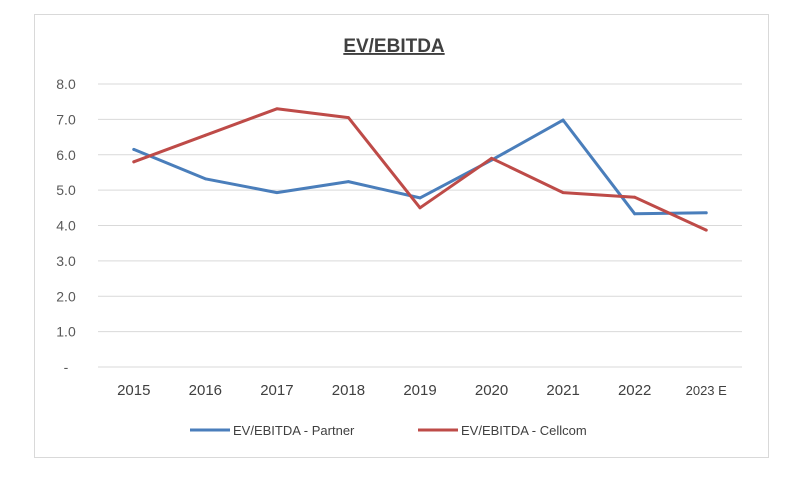 Image resolution: width=801 pixels, height=478 pixels. I want to click on y-tick-label: 1.0, so click(66, 332).